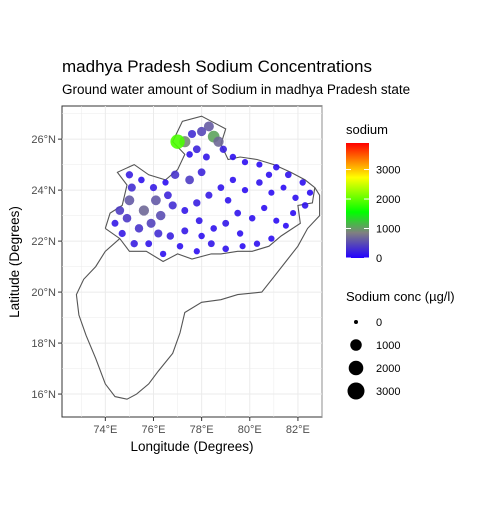  I want to click on size-legend-label: 1000, so click(388, 346).